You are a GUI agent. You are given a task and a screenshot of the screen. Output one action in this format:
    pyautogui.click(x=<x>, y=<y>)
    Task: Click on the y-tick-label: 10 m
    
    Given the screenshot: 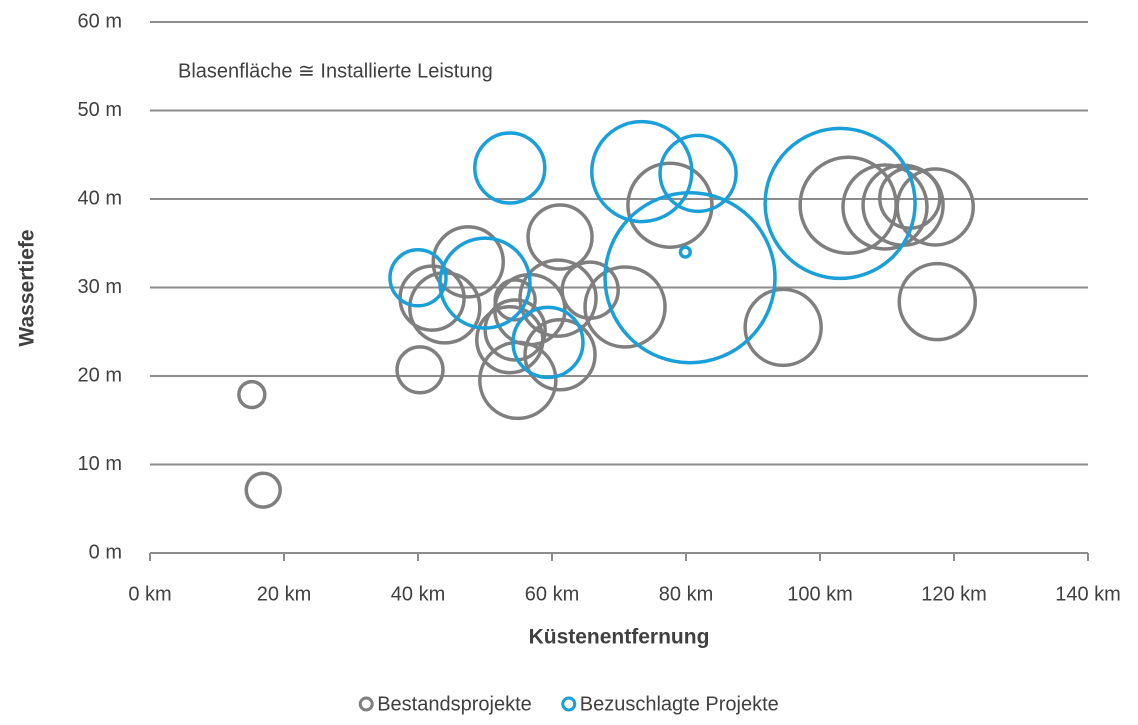 What is the action you would take?
    pyautogui.click(x=100, y=464)
    